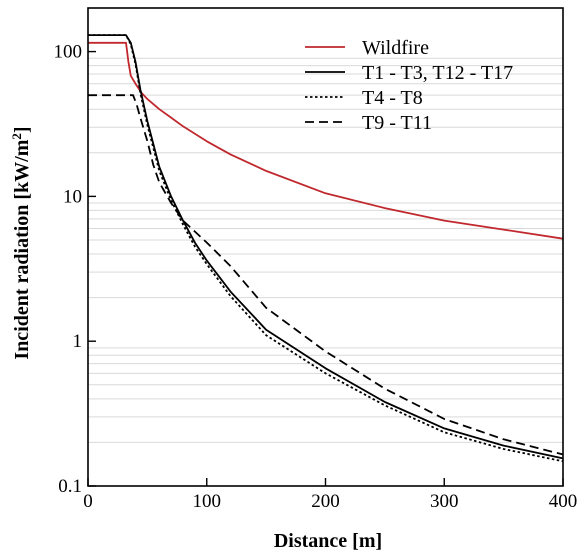  I want to click on y-tick-label: 1, so click(78, 341).